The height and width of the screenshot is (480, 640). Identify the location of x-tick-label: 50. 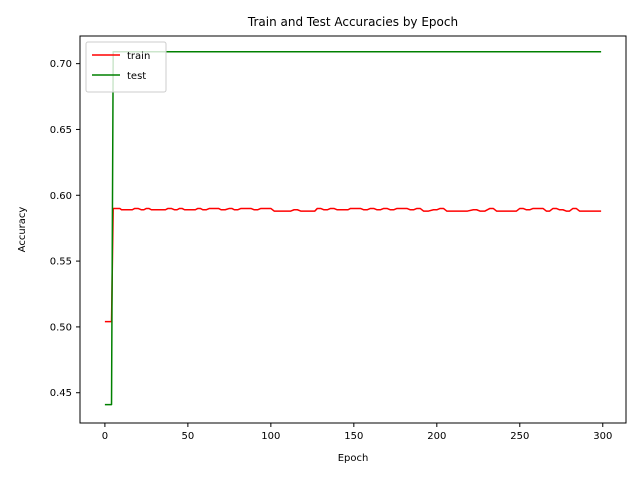
(188, 436).